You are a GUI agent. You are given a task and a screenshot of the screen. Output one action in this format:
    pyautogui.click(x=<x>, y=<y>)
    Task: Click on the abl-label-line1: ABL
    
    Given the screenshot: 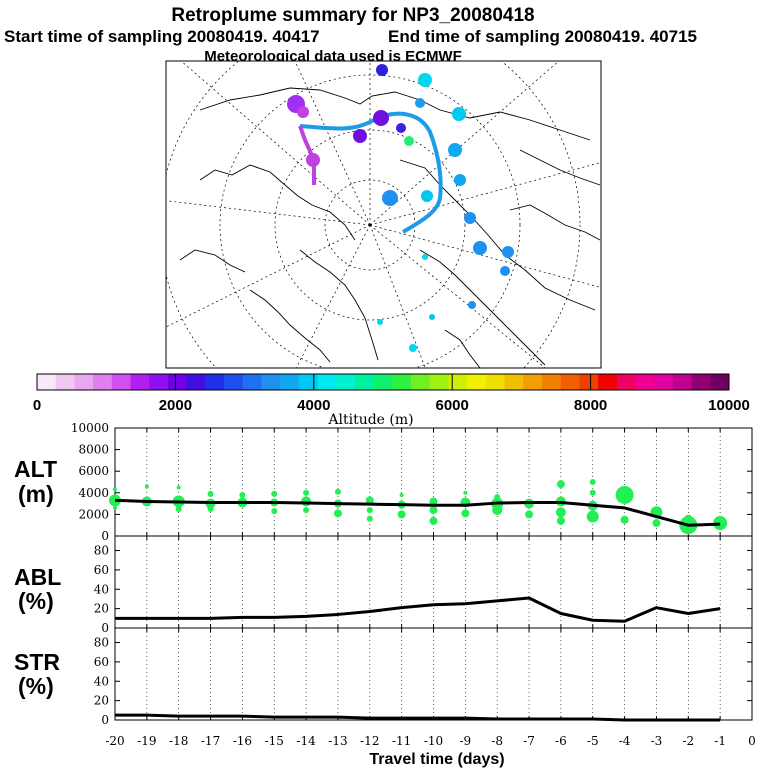 What is the action you would take?
    pyautogui.click(x=37, y=577)
    